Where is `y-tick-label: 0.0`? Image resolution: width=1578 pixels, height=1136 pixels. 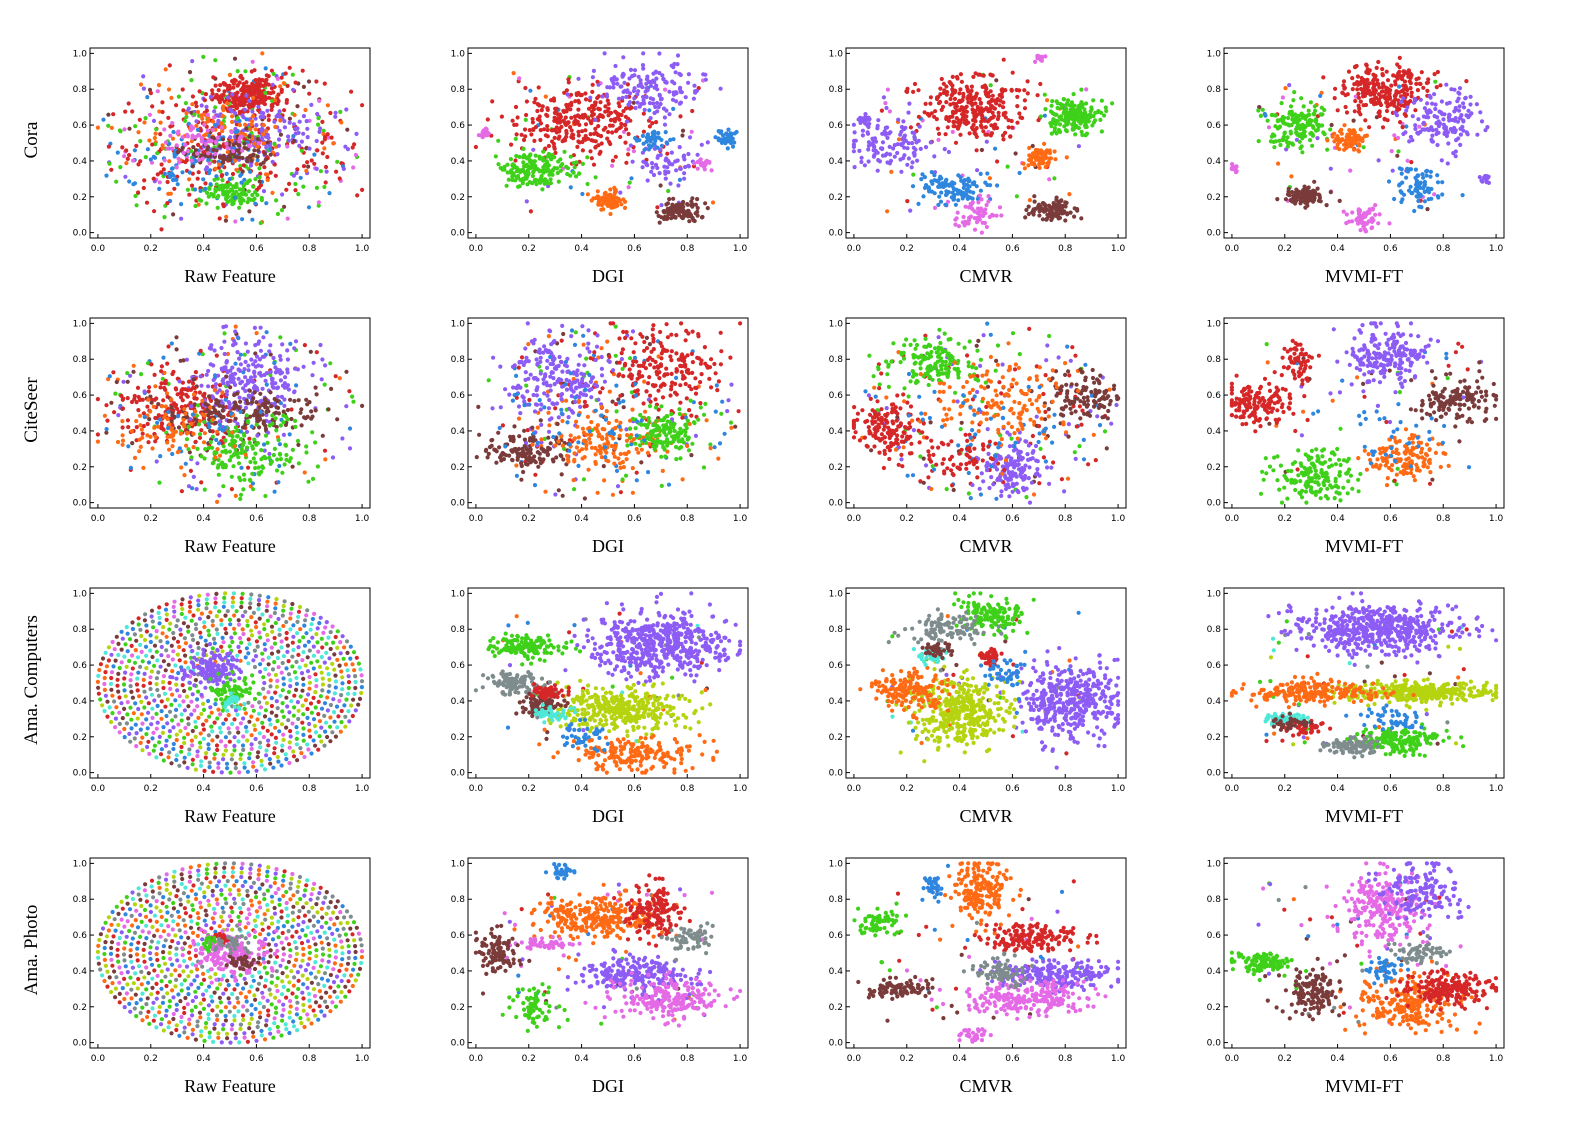 y-tick-label: 0.0 is located at coordinates (836, 234).